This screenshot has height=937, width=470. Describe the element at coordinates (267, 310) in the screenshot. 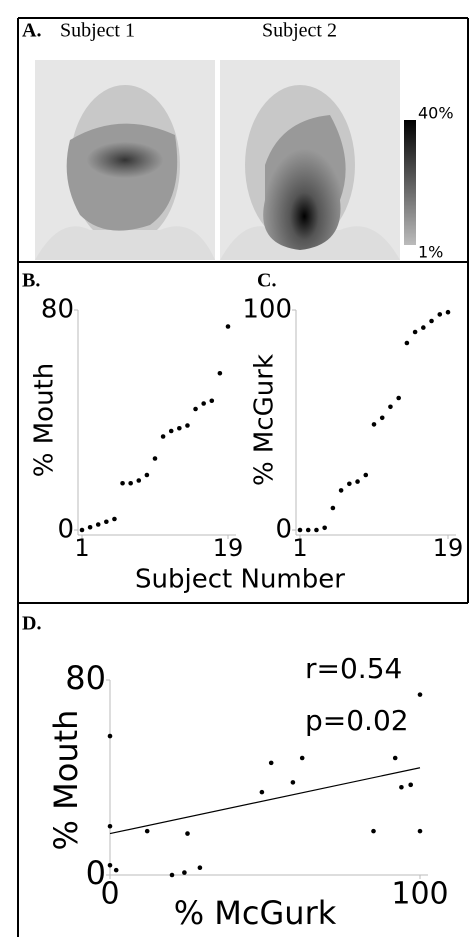

I see `y-tick-label: 100` at that location.